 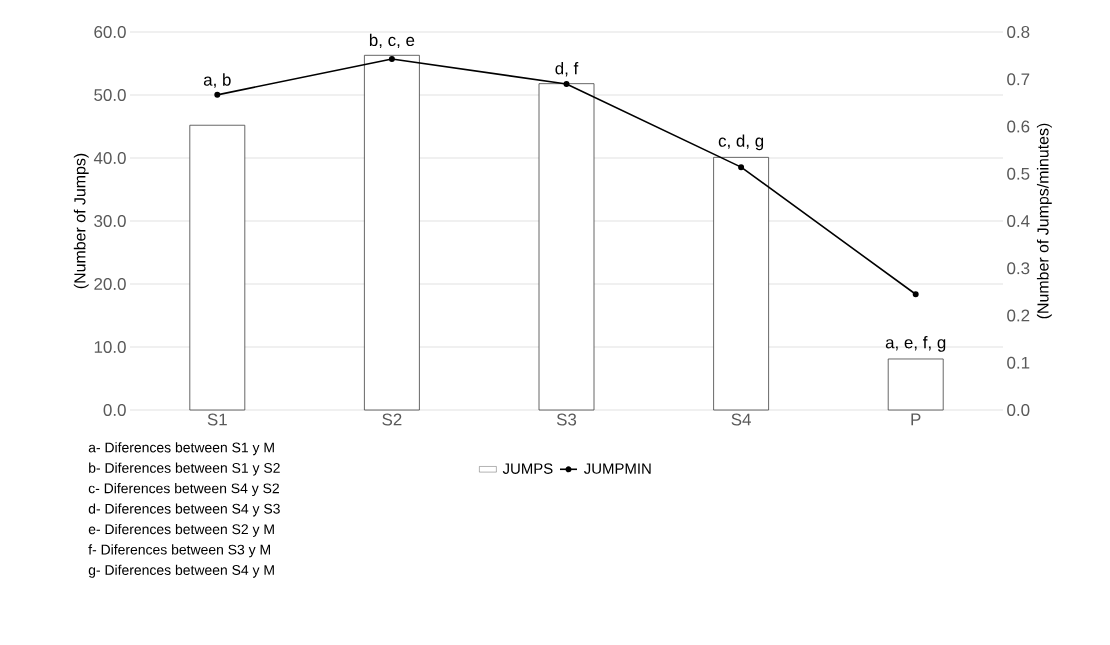 I want to click on y-tick-label: 60.0, so click(x=110, y=32).